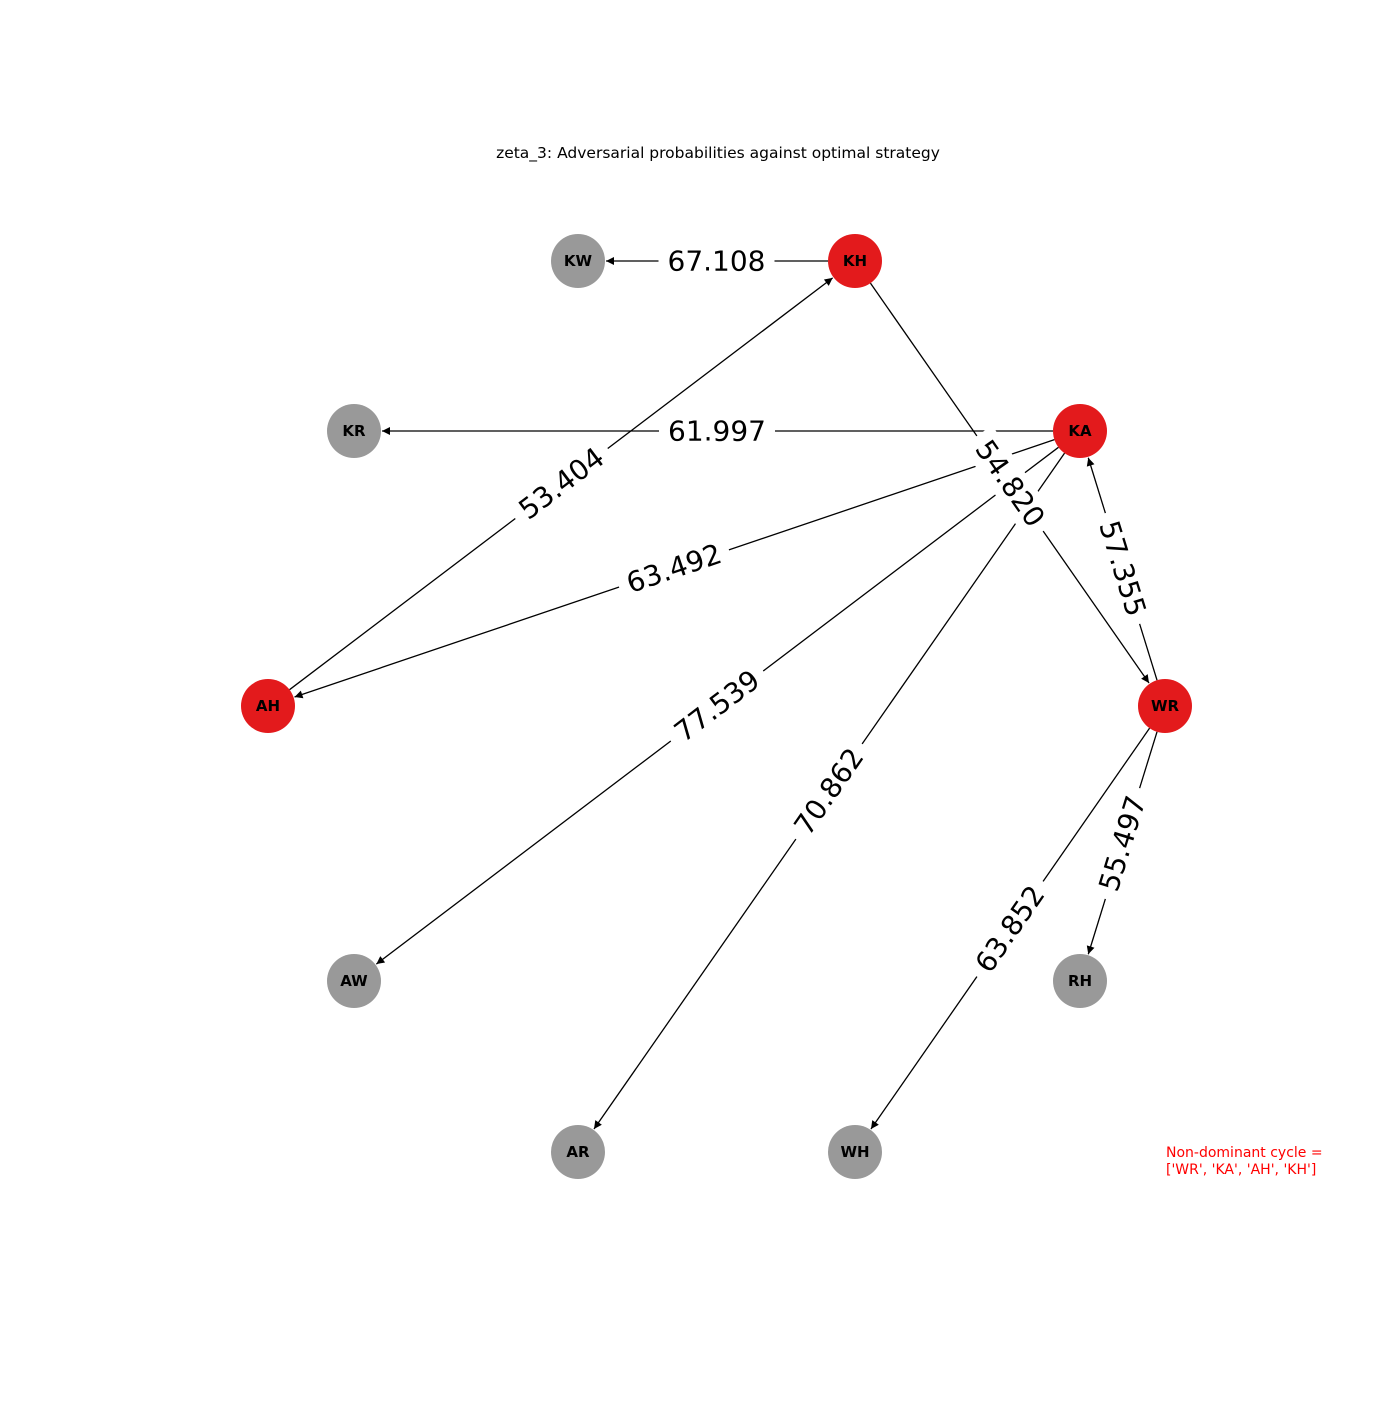  I want to click on node-WR: WR, so click(1165, 706).